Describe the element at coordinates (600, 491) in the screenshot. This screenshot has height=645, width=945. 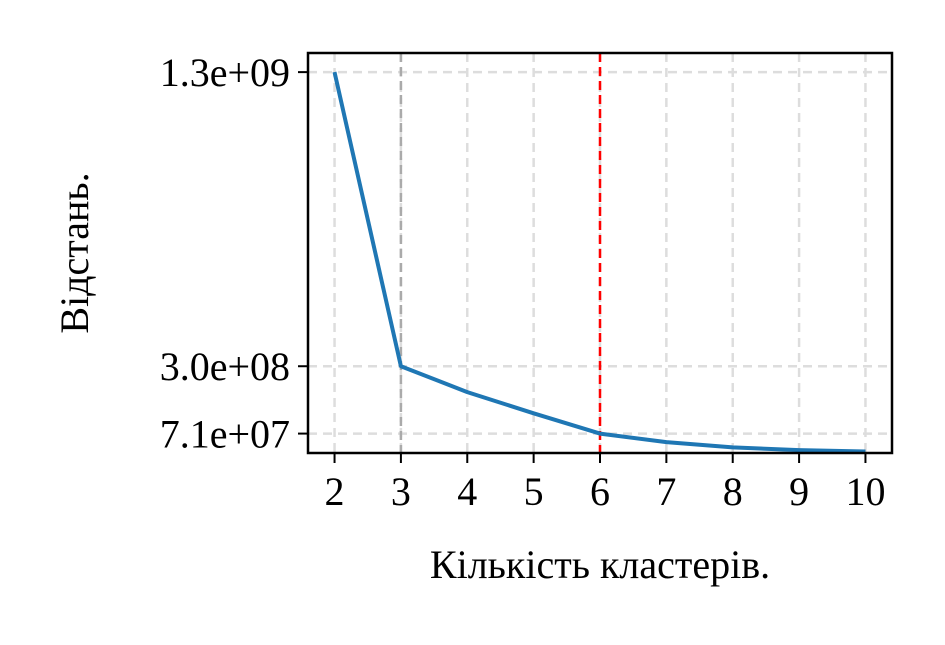
I see `x-tick-label: 6` at that location.